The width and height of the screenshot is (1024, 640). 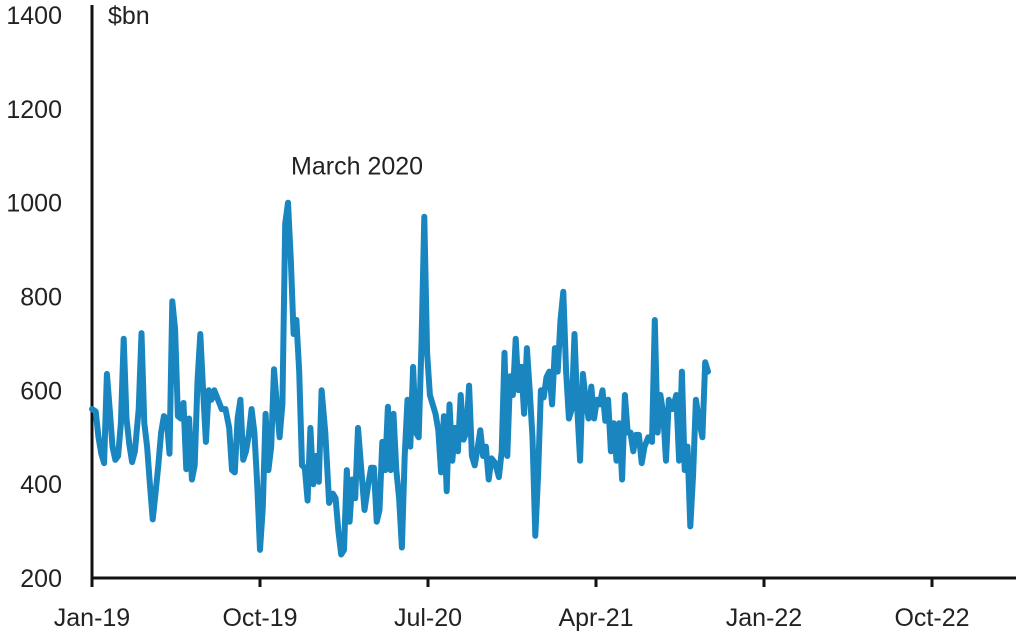 I want to click on y-axis: 200 400 600 800 1000 1200 1400, so click(x=50, y=297).